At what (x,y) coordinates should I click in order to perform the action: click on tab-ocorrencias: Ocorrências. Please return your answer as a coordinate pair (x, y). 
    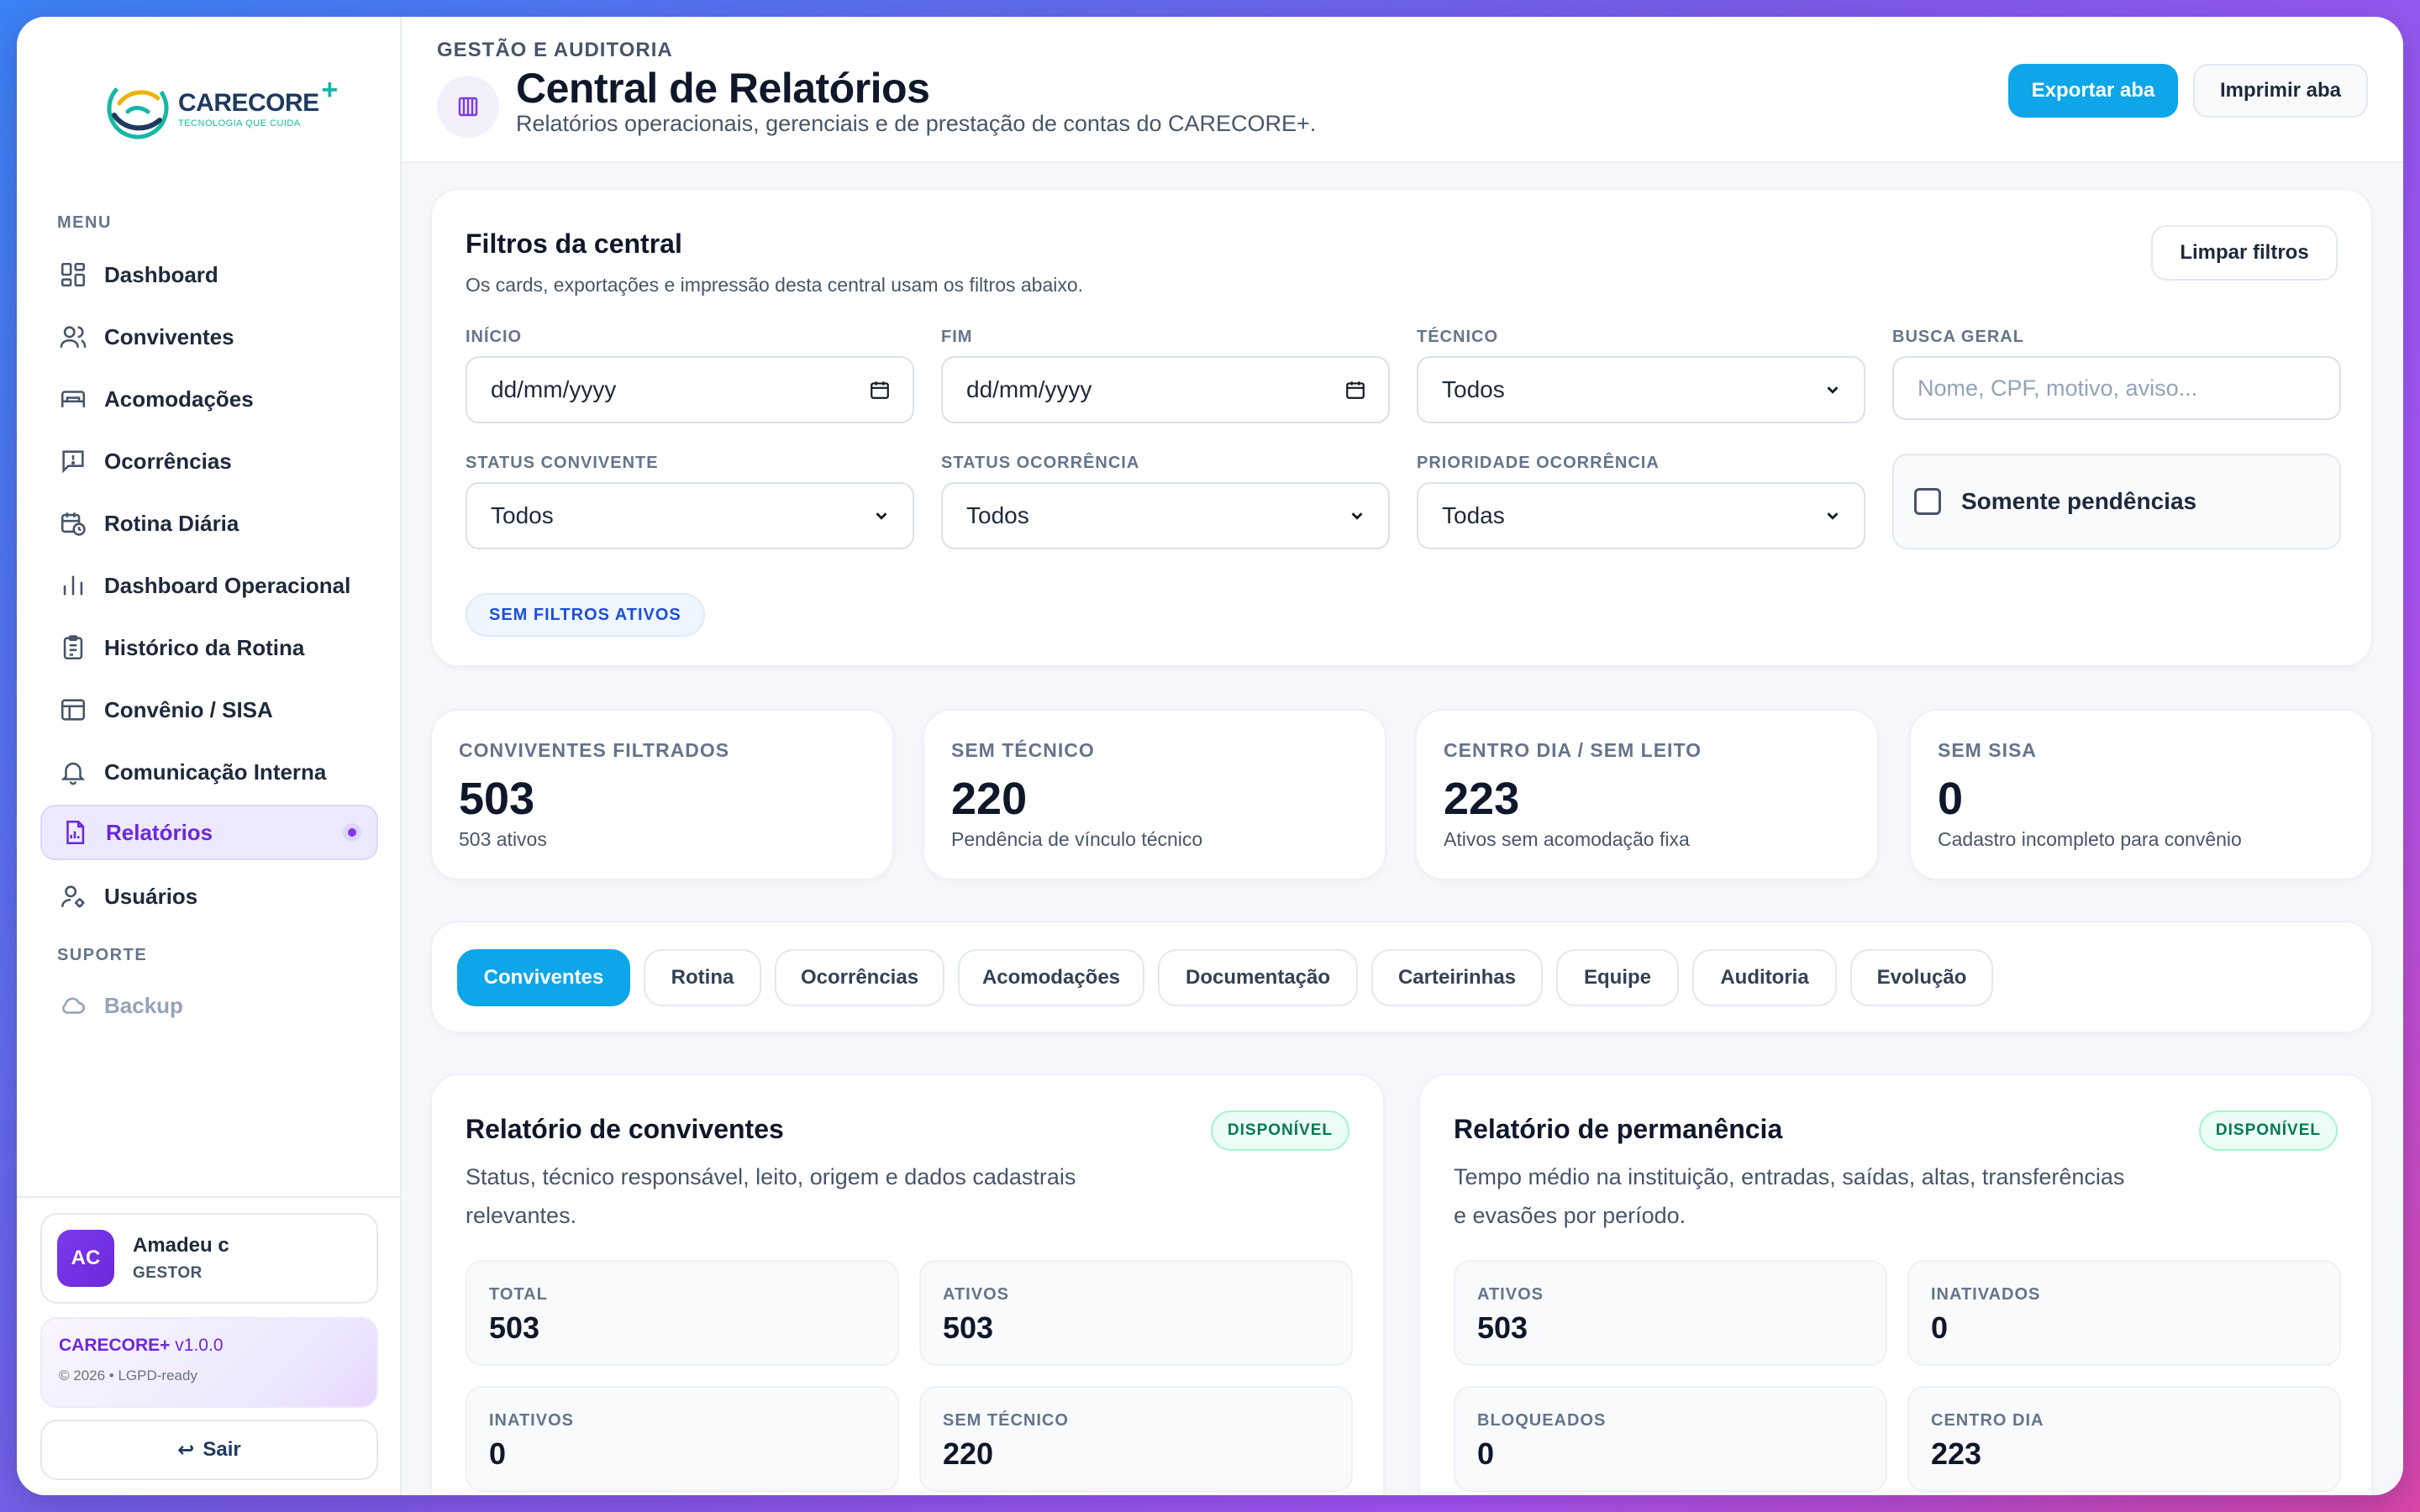
    Looking at the image, I should click on (859, 977).